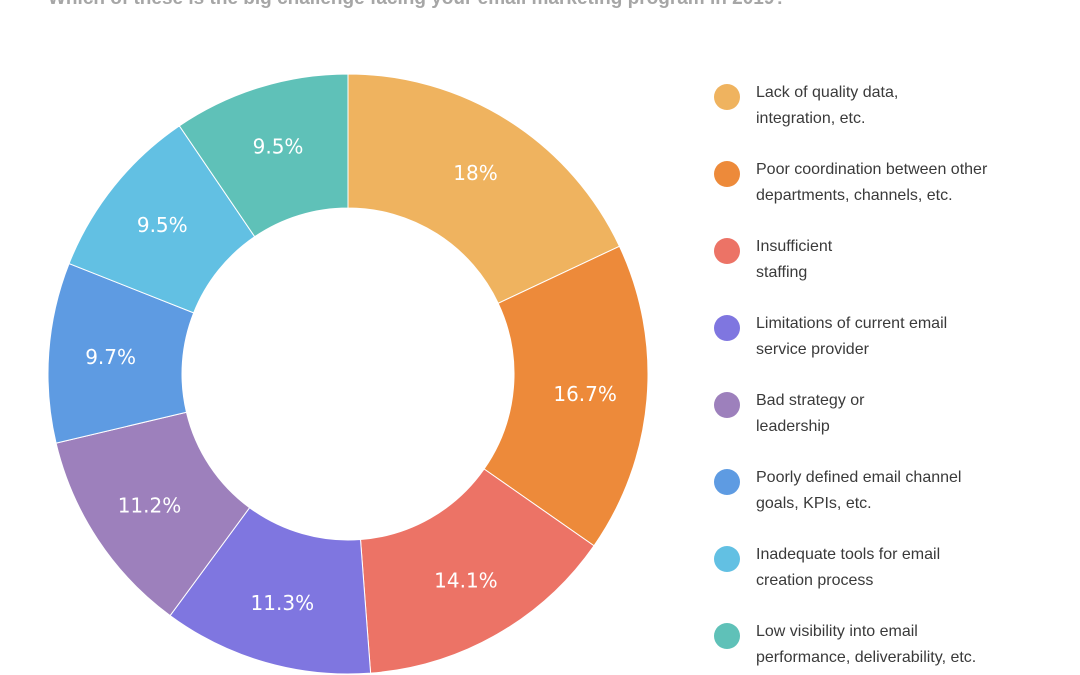 Image resolution: width=1080 pixels, height=675 pixels. I want to click on legend-item-insufficient-staffing: Insufficient staffing, so click(892, 262).